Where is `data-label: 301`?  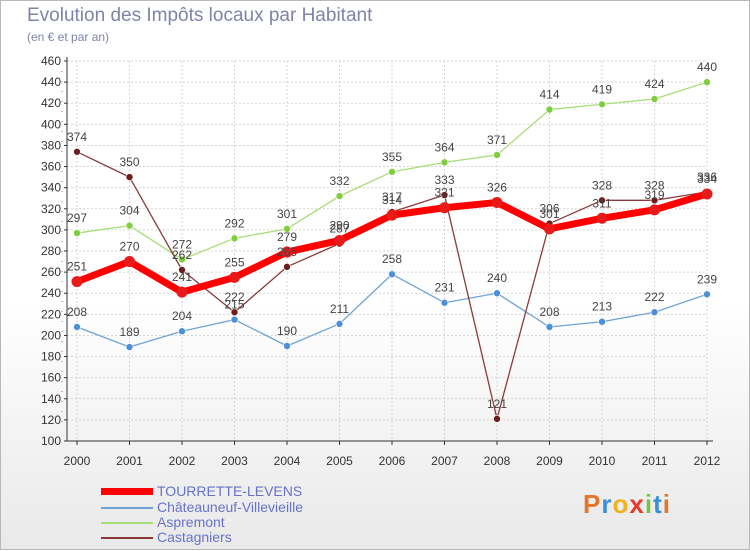 data-label: 301 is located at coordinates (549, 214).